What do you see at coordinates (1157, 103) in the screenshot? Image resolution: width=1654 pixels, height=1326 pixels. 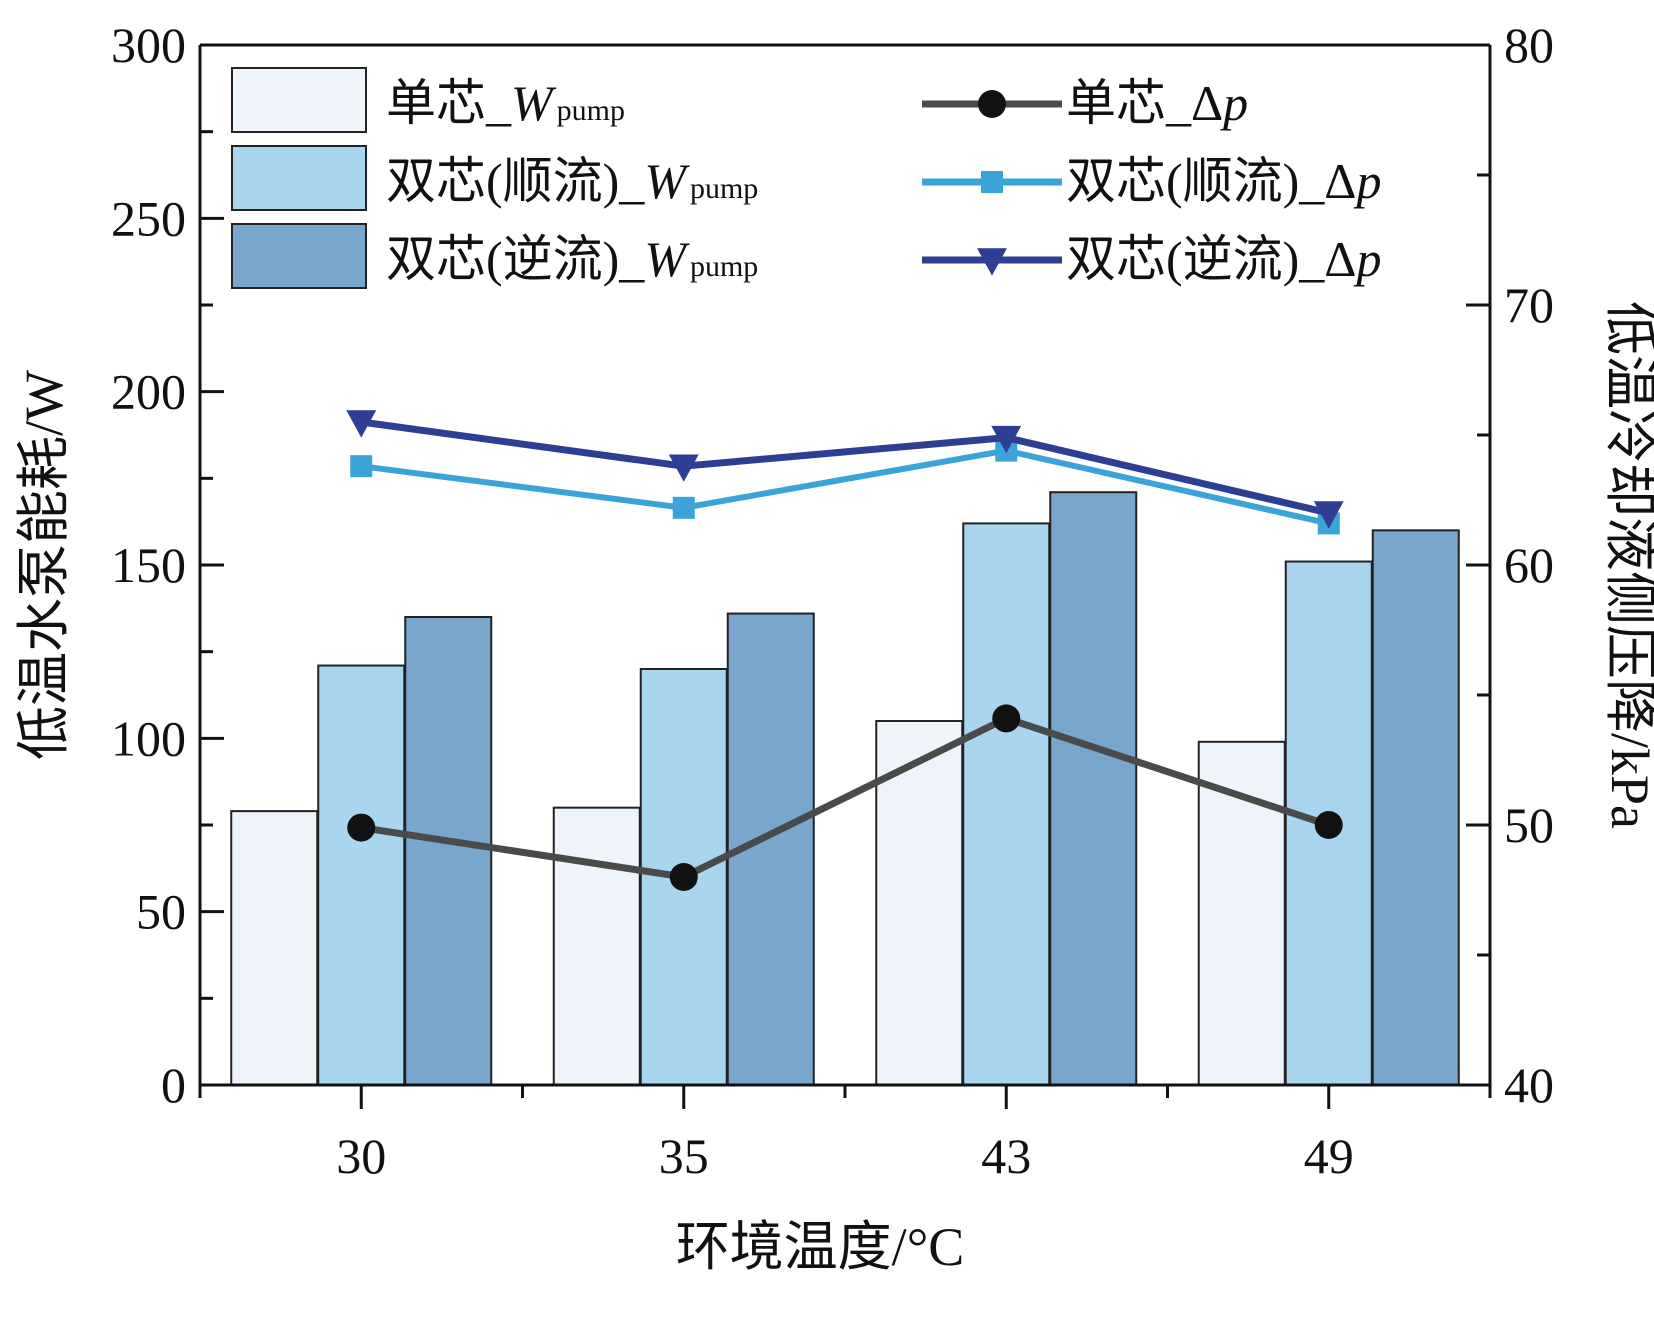 I see `legend-label-line-1: 单芯_Δp` at bounding box center [1157, 103].